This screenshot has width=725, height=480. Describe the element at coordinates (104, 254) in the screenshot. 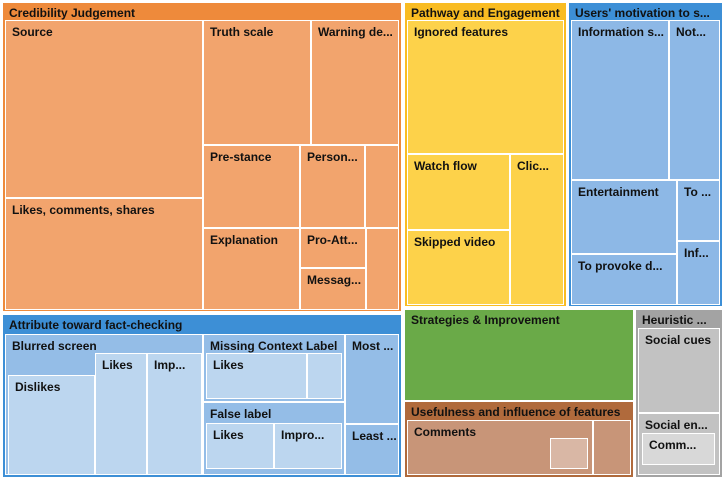

I see `cell-likes-comments-shares: Likes, comments, shares` at that location.